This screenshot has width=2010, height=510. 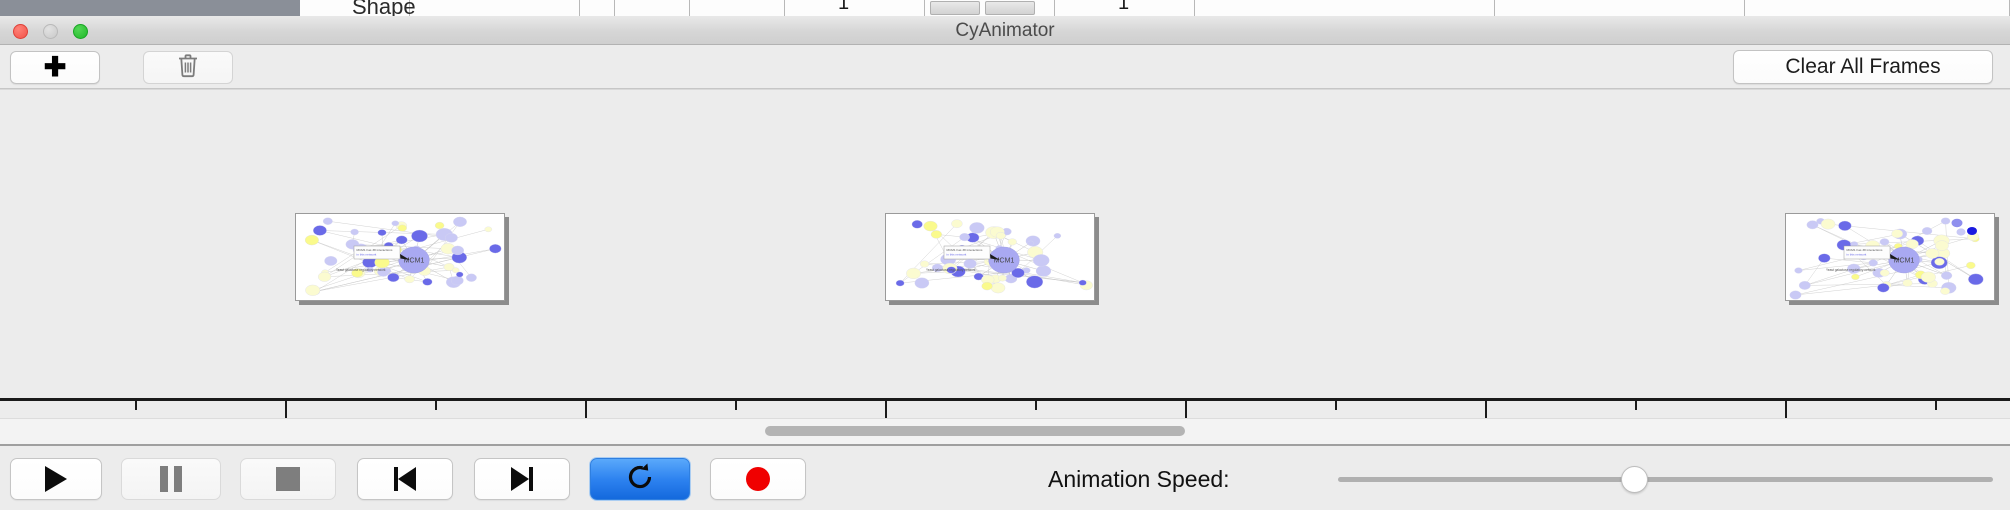 I want to click on skip-to-end-icon, so click(x=522, y=479).